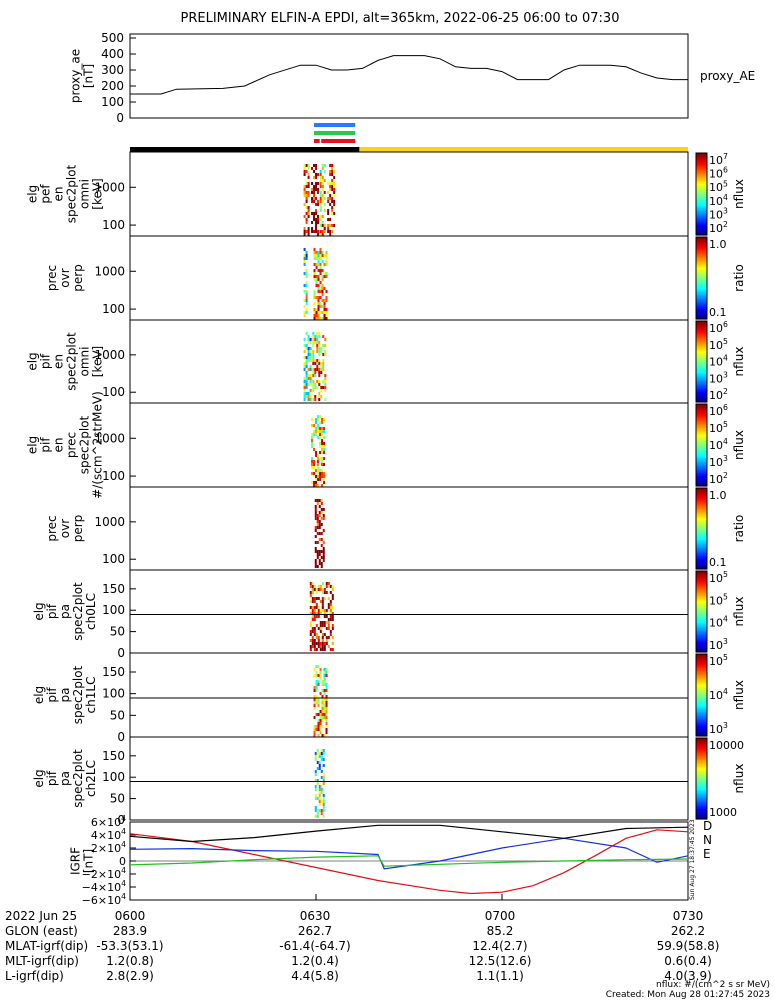 The image size is (775, 1000). What do you see at coordinates (122, 861) in the screenshot?
I see `igrf-ytick-label: 0` at bounding box center [122, 861].